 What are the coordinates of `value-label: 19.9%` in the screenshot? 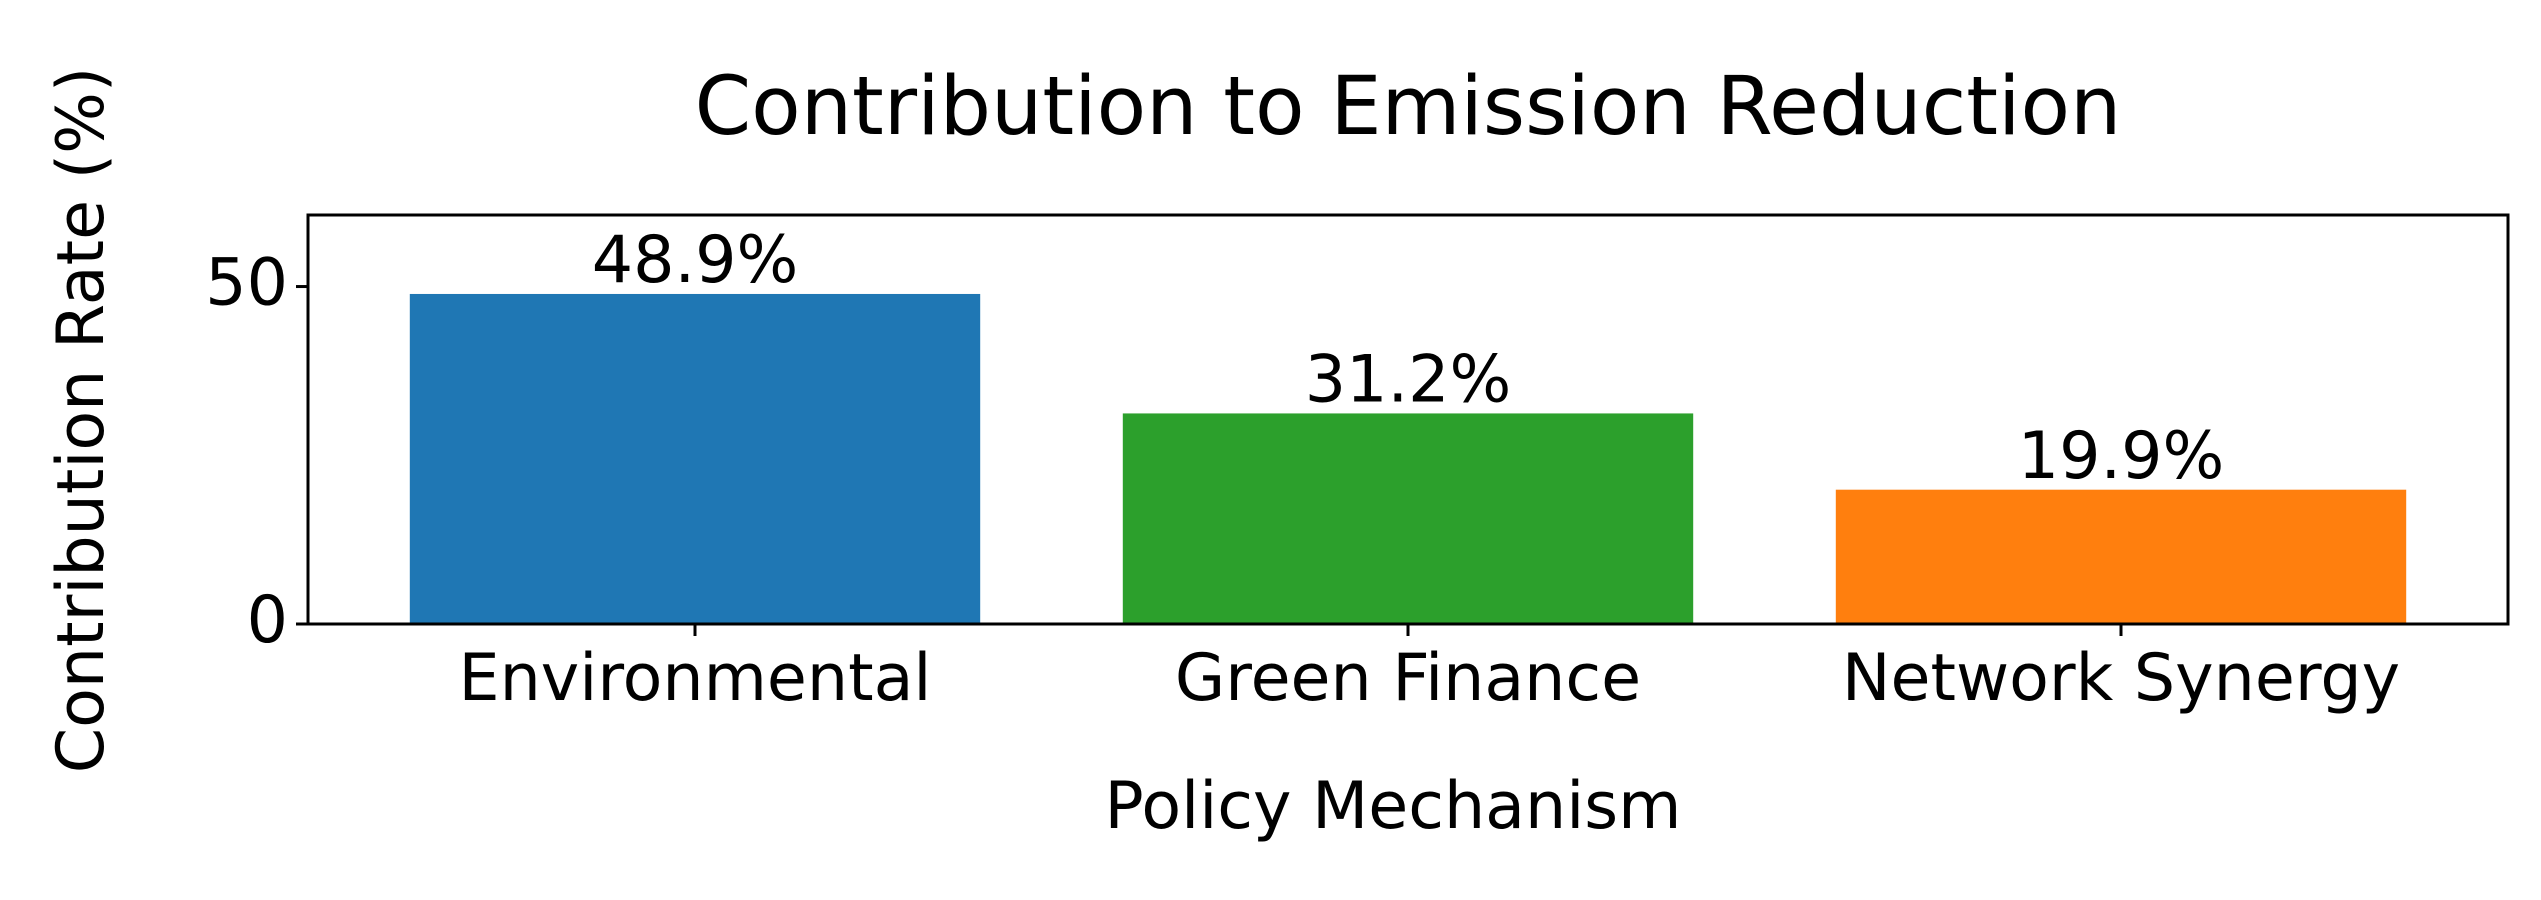 It's located at (2121, 456).